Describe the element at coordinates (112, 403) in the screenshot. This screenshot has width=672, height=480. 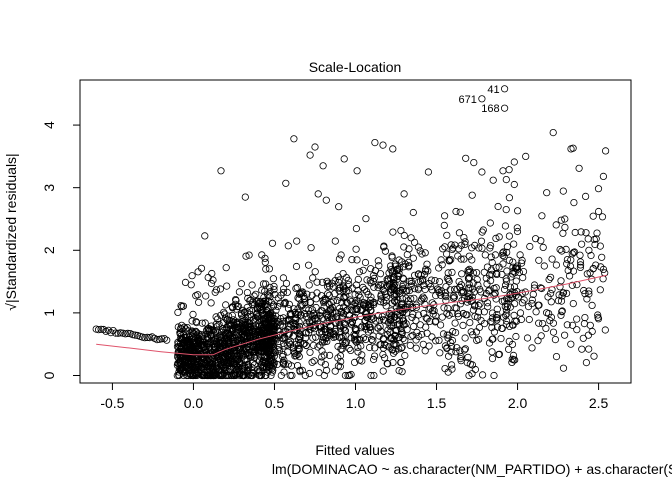
I see `x-tick-label: -0.5` at that location.